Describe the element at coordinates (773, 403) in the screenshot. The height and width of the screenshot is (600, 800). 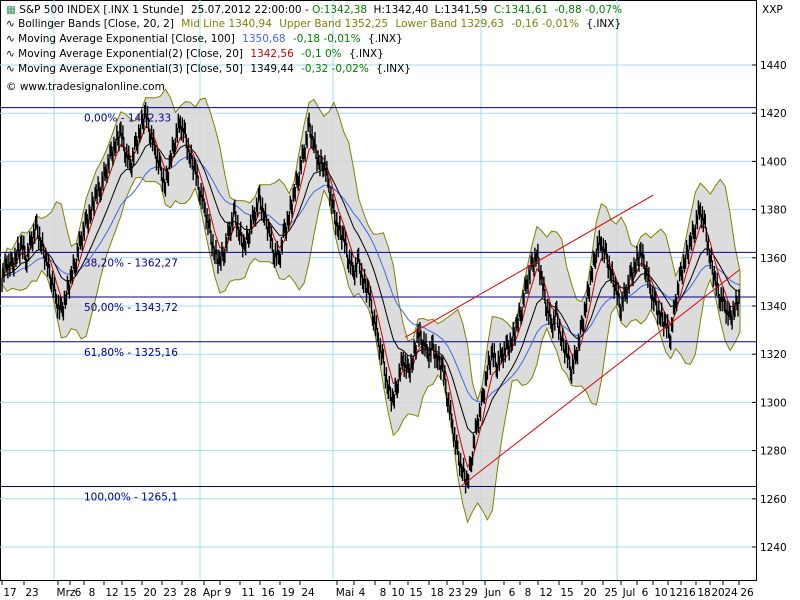
I see `y-tick-label: 1300` at that location.